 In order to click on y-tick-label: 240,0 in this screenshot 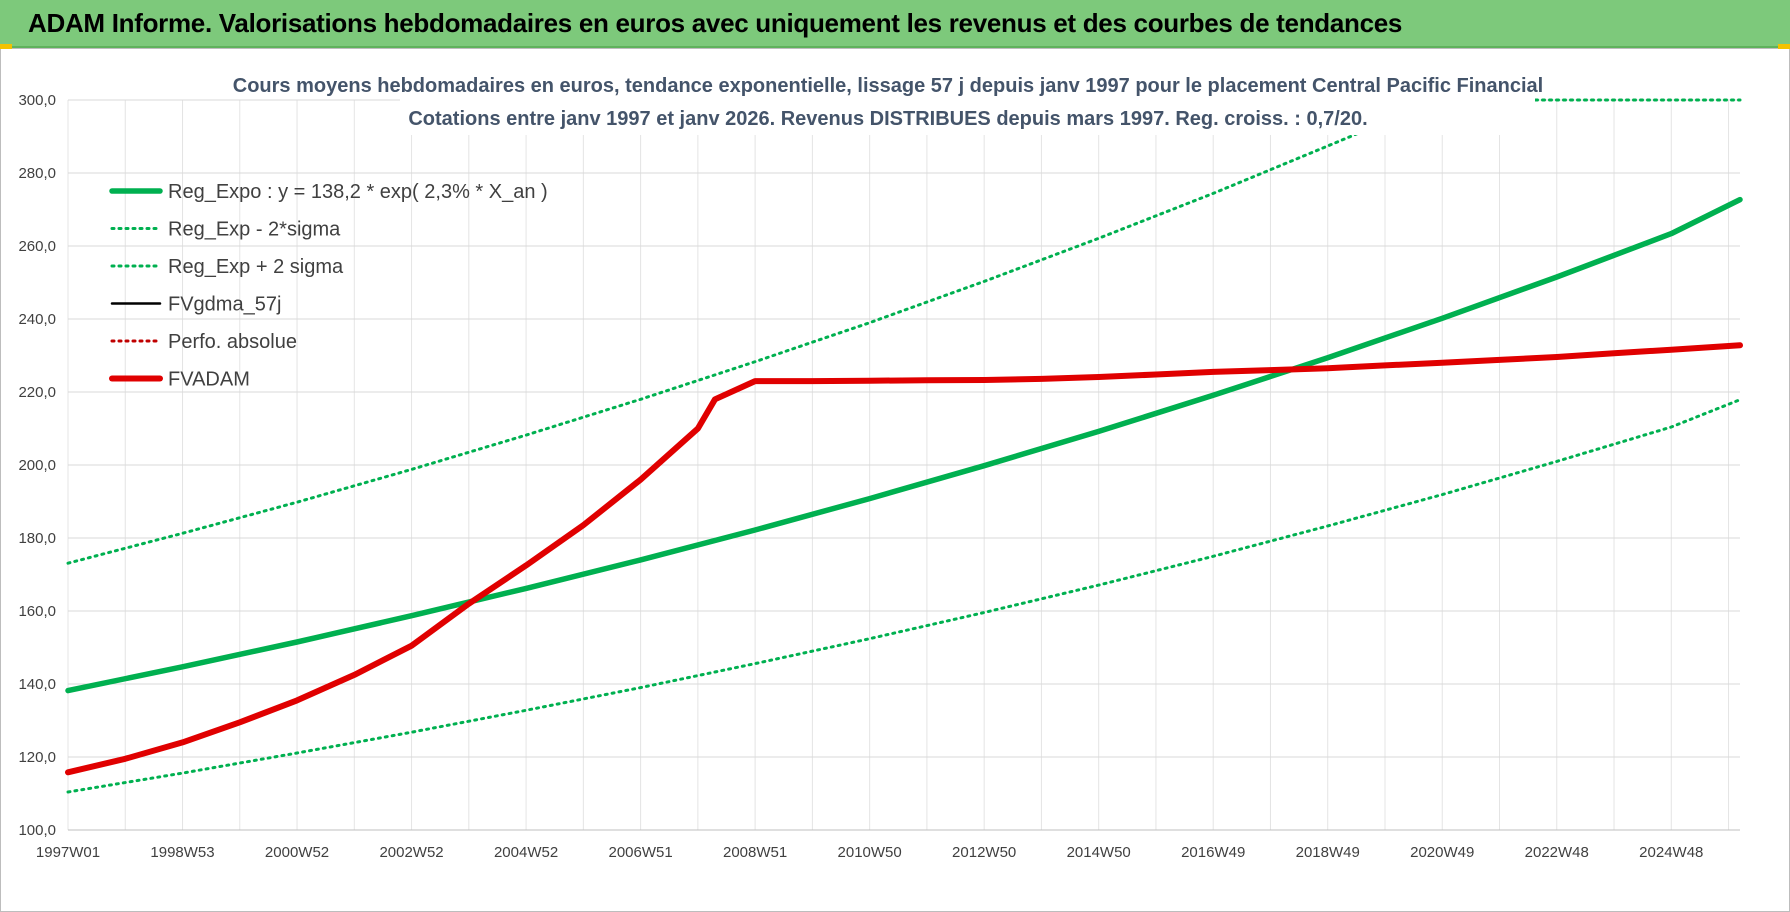, I will do `click(37, 319)`.